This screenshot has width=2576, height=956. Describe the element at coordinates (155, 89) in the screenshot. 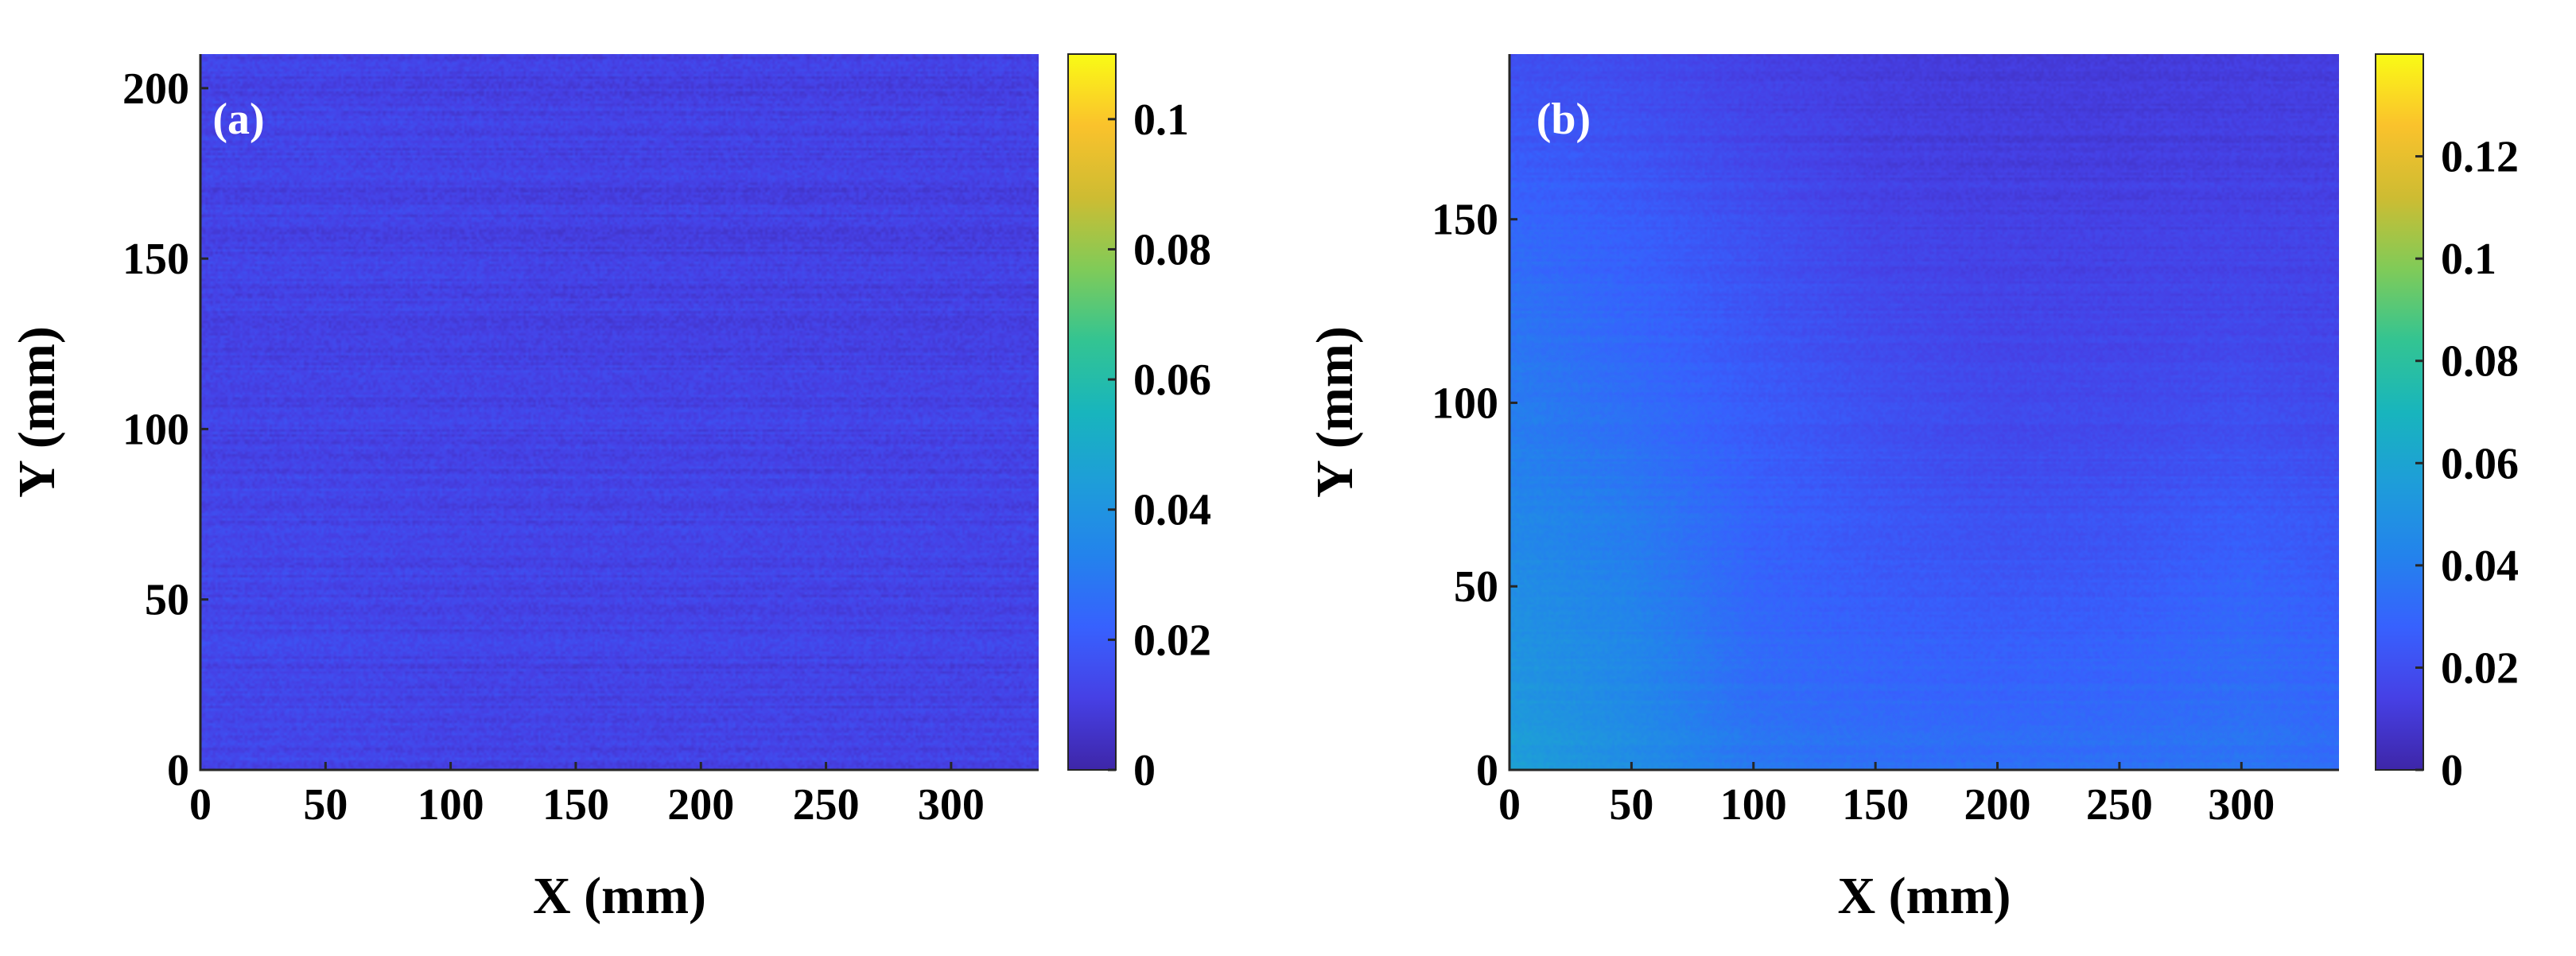

I see `y-tick-label: 200` at that location.